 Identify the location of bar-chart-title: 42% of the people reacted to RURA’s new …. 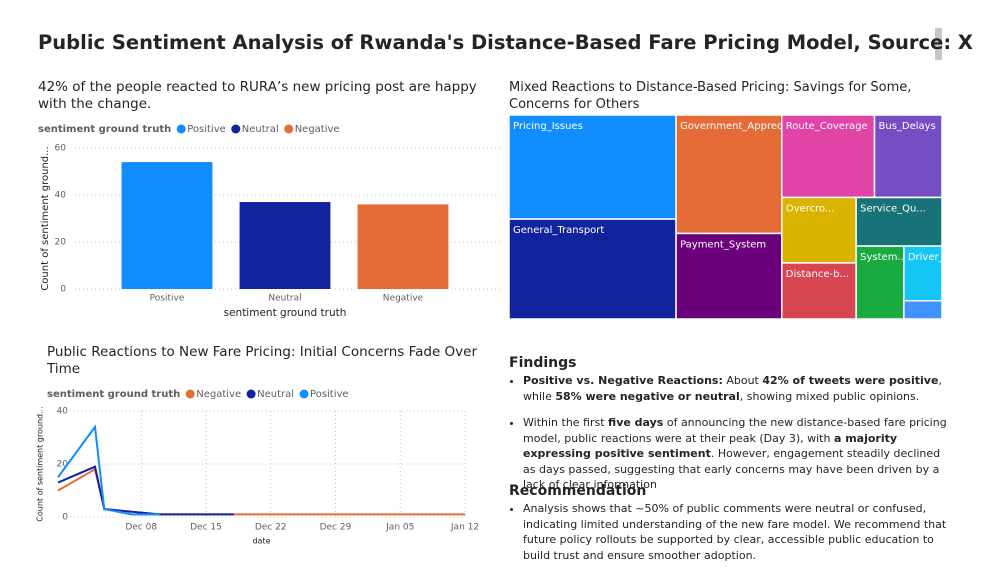
(257, 95).